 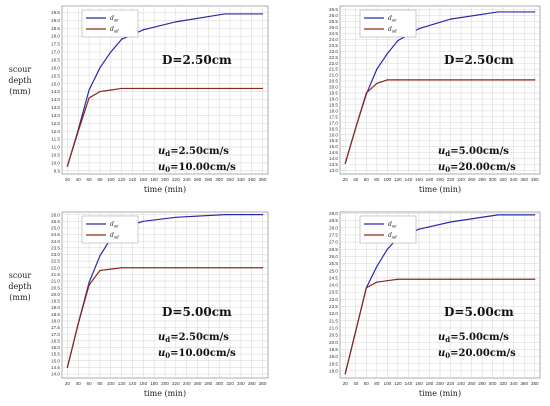 What do you see at coordinates (55, 163) in the screenshot?
I see `y-tick-label: 10.0` at bounding box center [55, 163].